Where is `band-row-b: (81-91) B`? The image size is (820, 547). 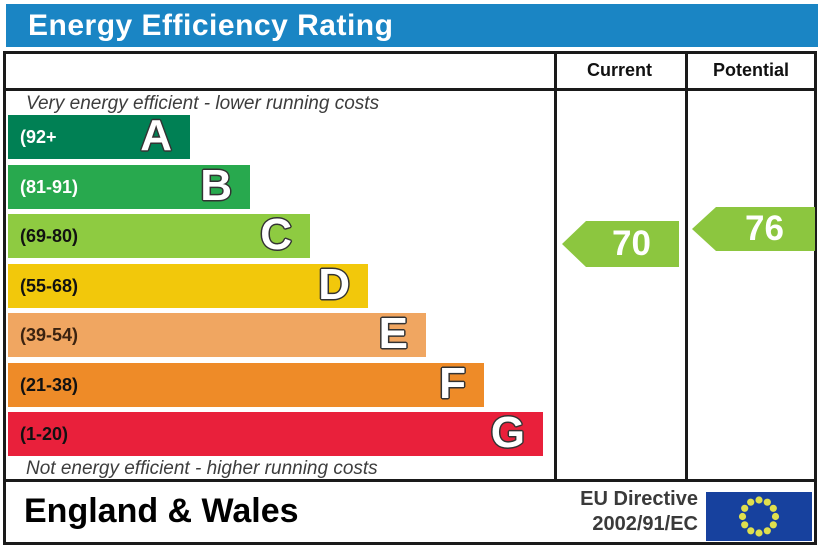 band-row-b: (81-91) B is located at coordinates (129, 185).